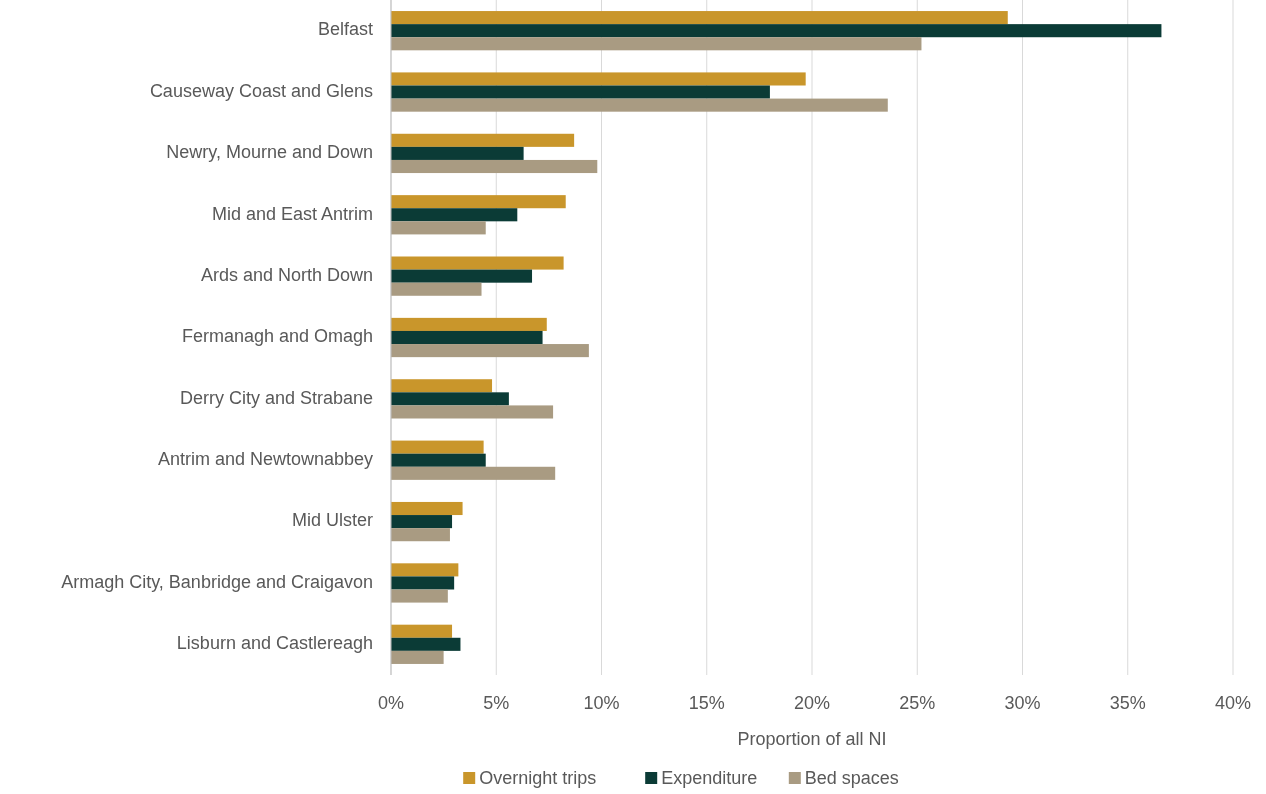 The width and height of the screenshot is (1266, 794). I want to click on y-tick-label: Ards and North Down, so click(286, 274).